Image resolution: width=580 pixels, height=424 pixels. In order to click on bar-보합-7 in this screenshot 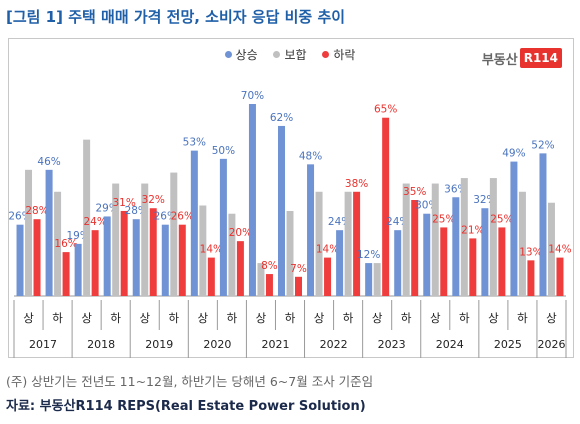, I will do `click(232, 254)`.